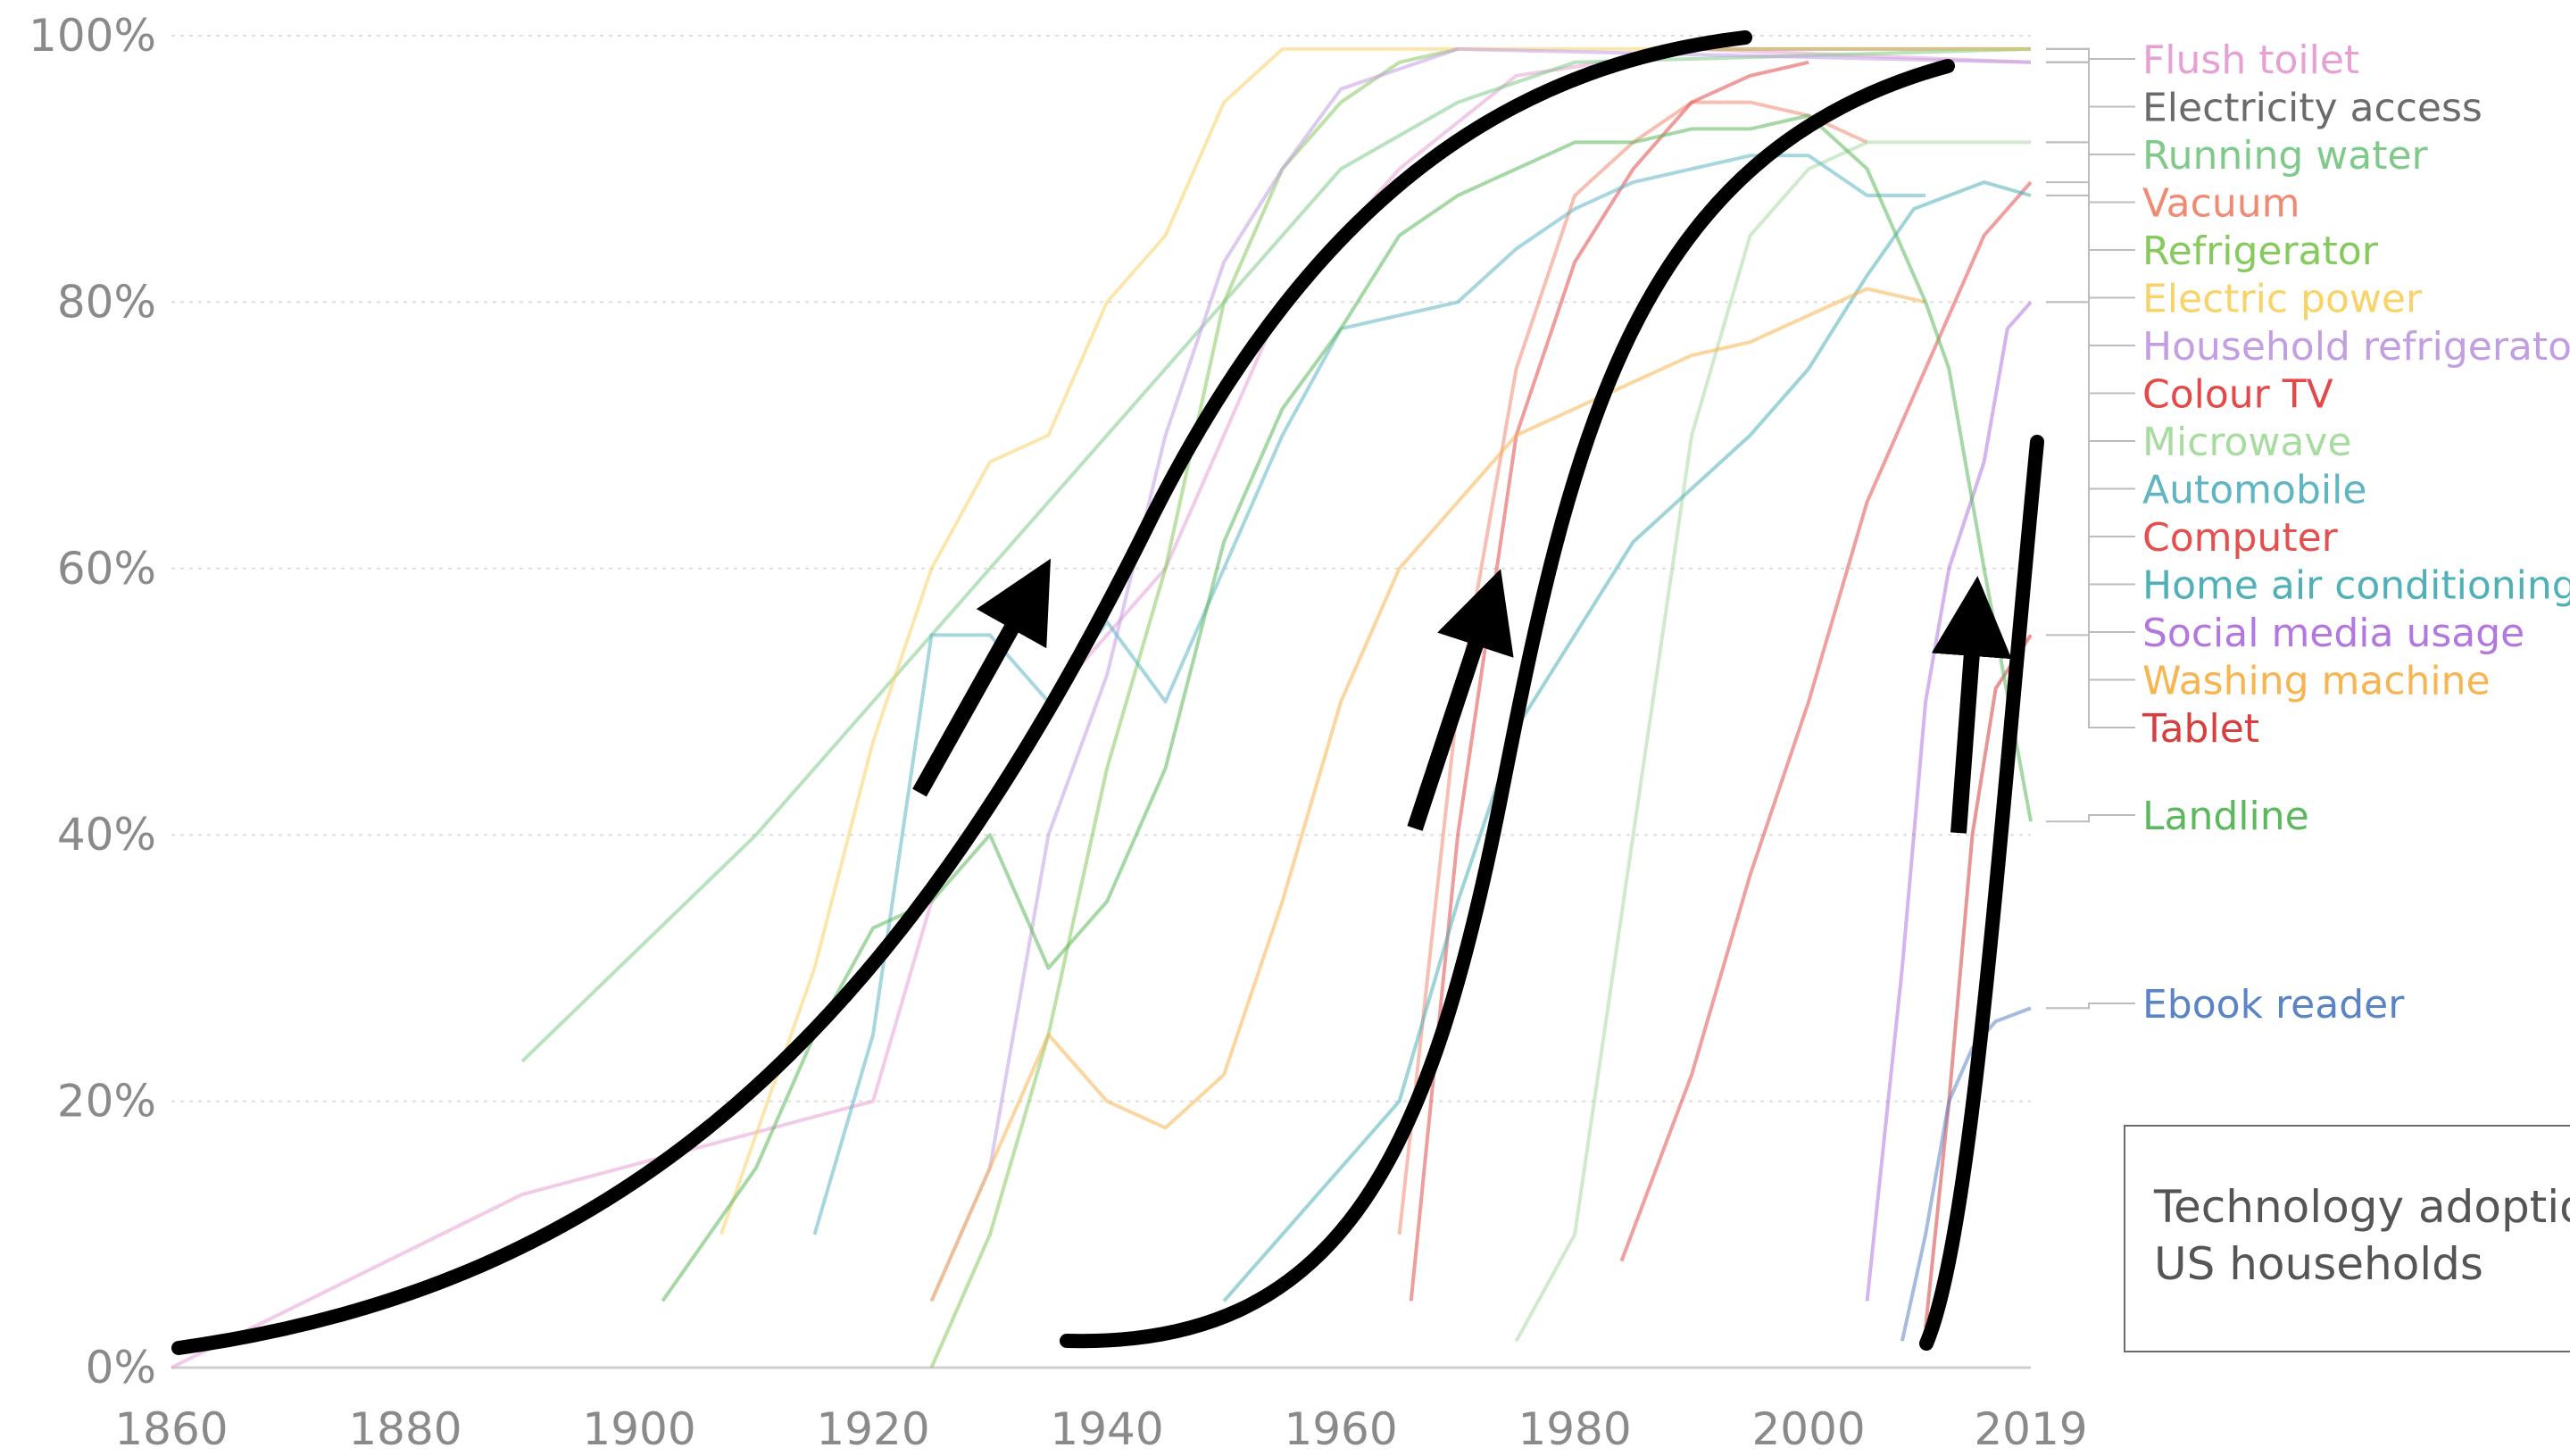  What do you see at coordinates (405, 1429) in the screenshot?
I see `x-tick-label: 1880` at bounding box center [405, 1429].